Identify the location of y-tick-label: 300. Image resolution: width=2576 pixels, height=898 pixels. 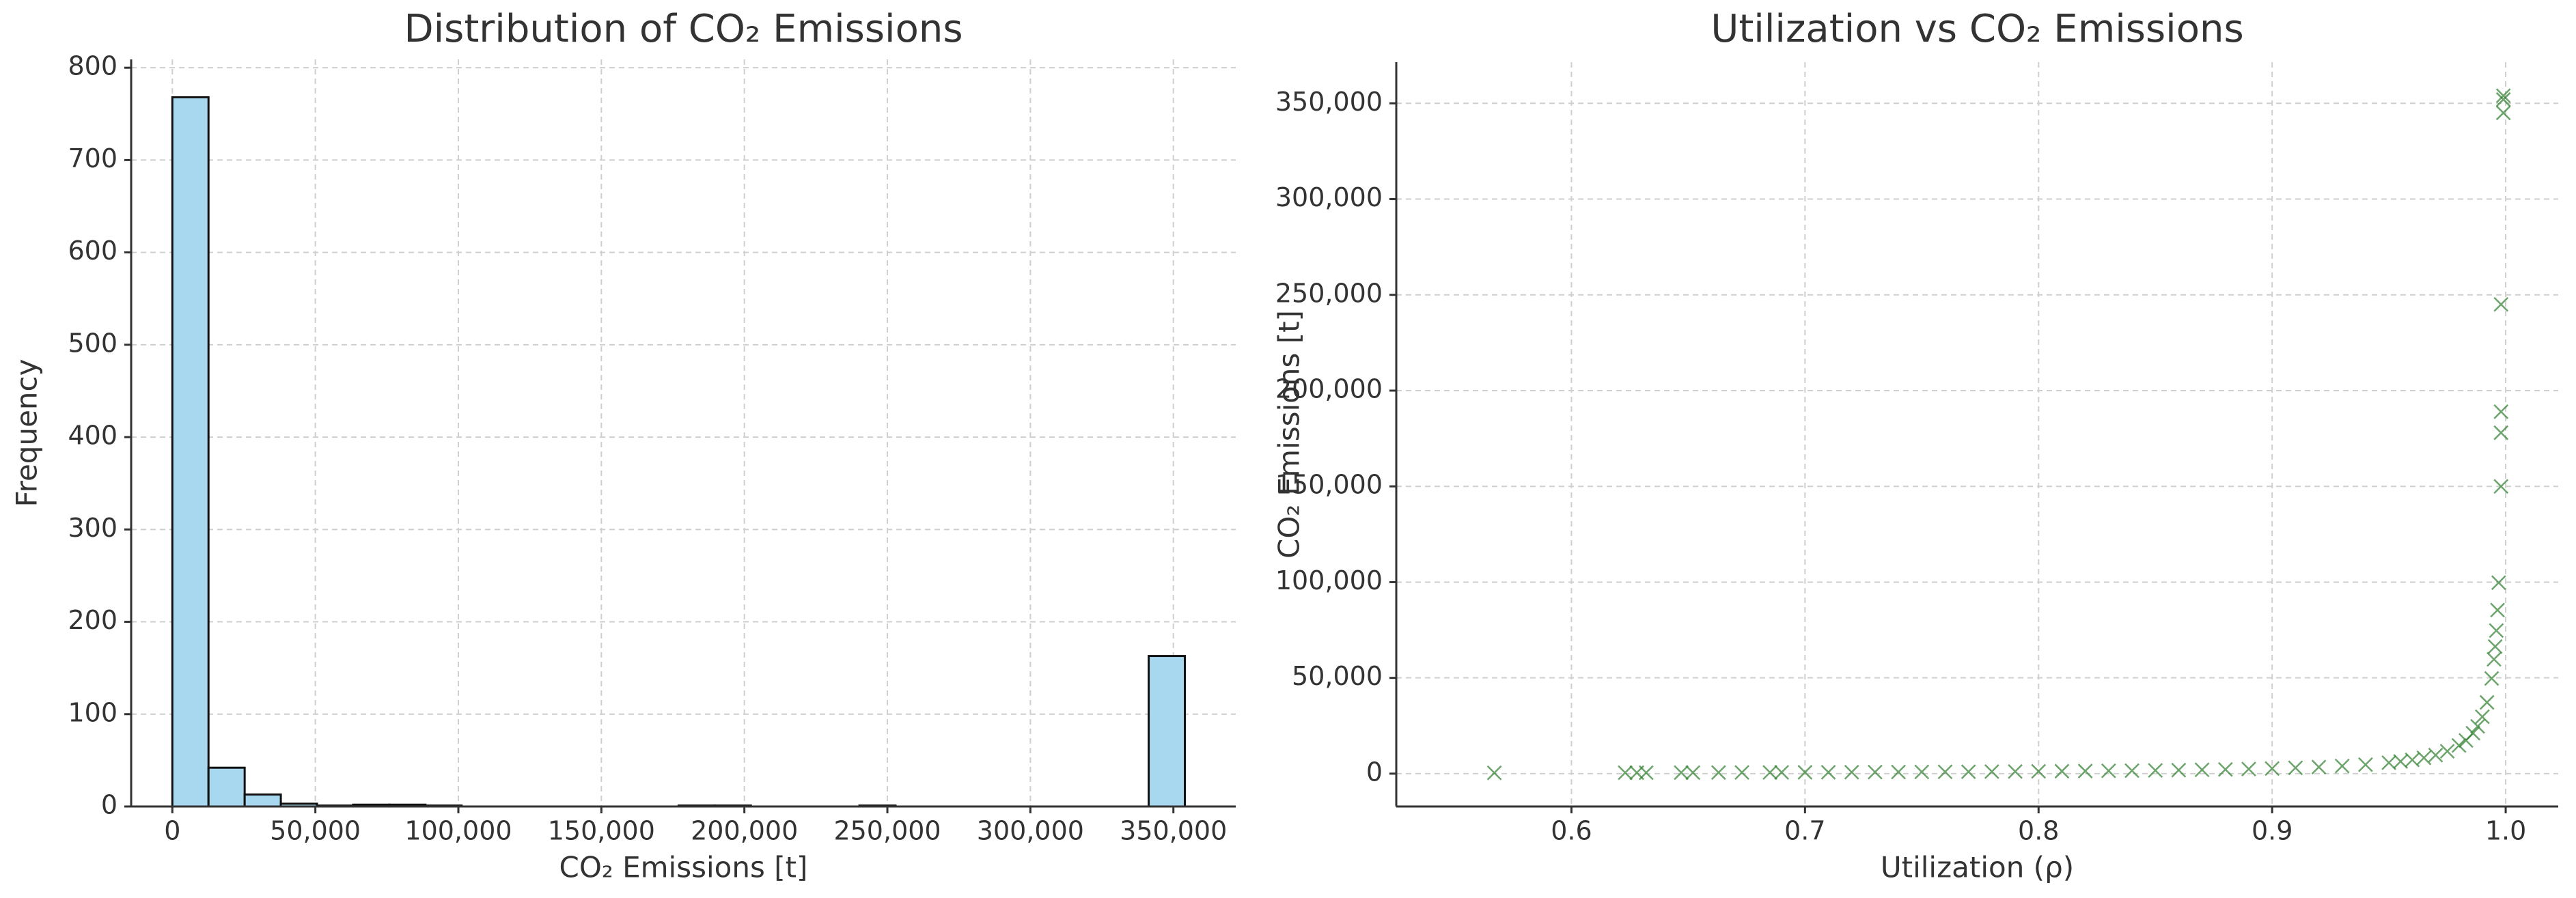
(93, 528).